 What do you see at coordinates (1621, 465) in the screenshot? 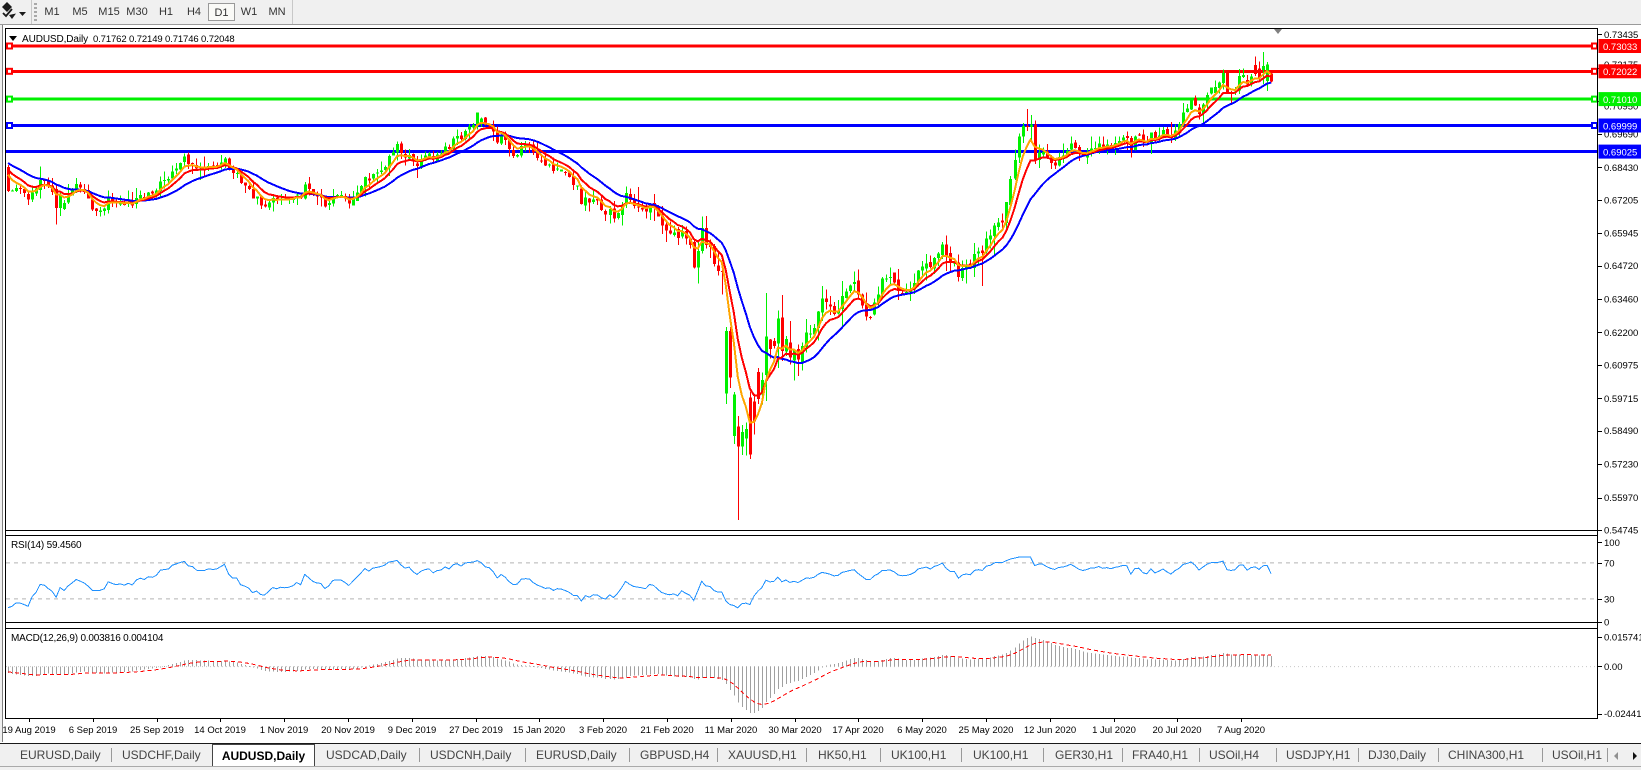
I see `svg-text: 0.57230` at bounding box center [1621, 465].